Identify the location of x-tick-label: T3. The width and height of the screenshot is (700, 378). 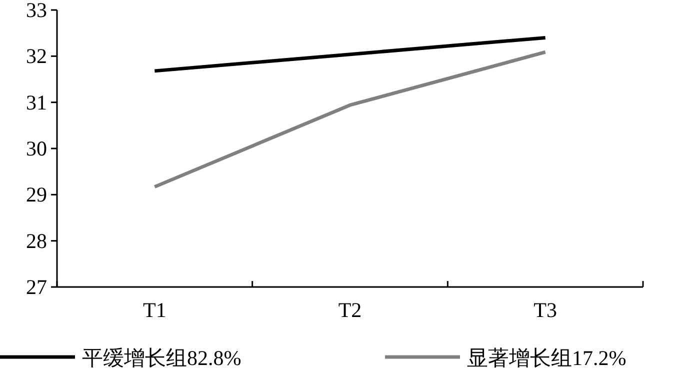
(545, 310).